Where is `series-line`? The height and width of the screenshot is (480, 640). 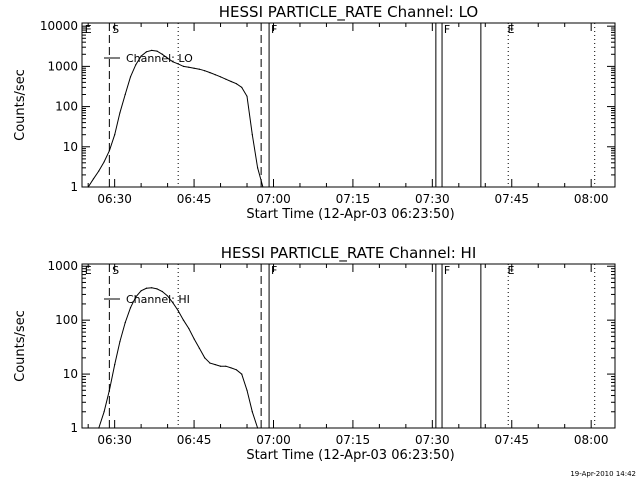
series-line is located at coordinates (175, 118).